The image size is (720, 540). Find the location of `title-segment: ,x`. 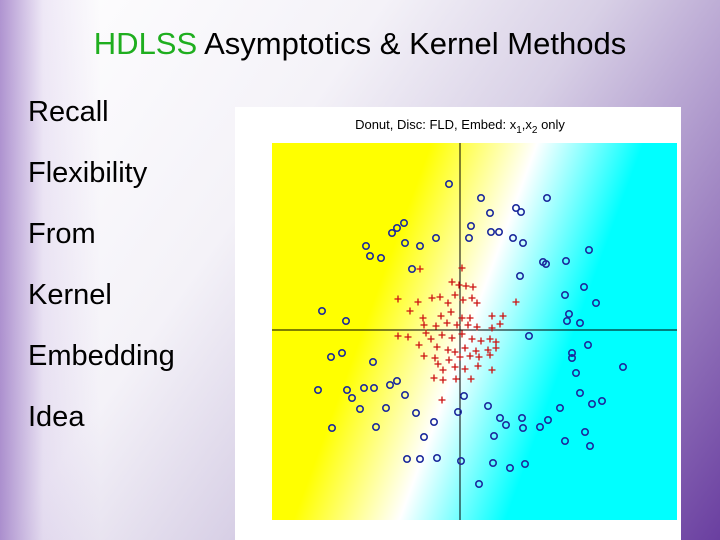

title-segment: ,x is located at coordinates (527, 124).